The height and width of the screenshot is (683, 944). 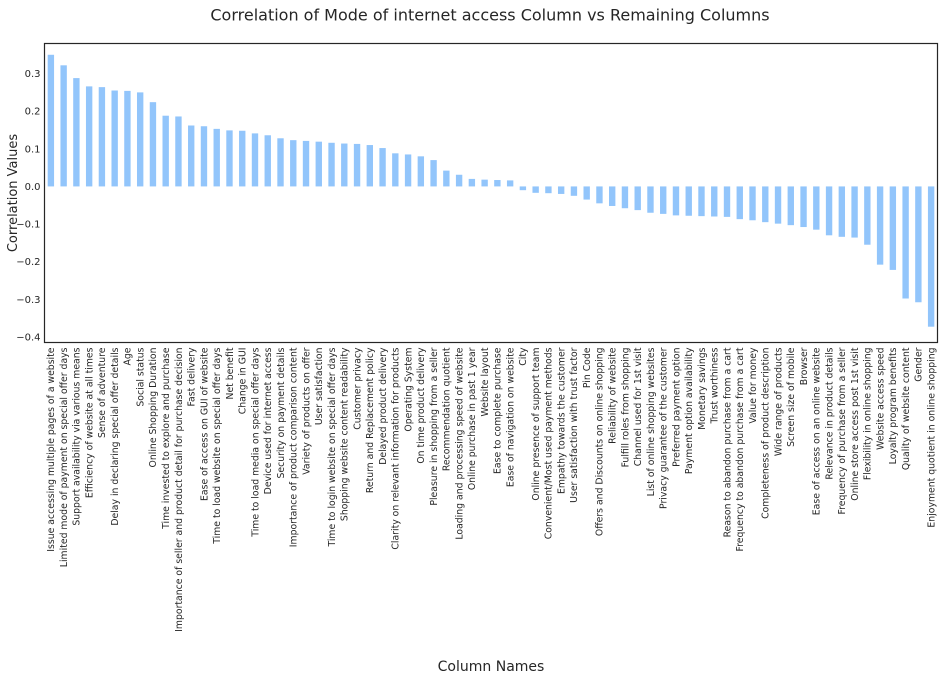 I want to click on y-axis-label: Correlation Values, so click(x=13, y=193).